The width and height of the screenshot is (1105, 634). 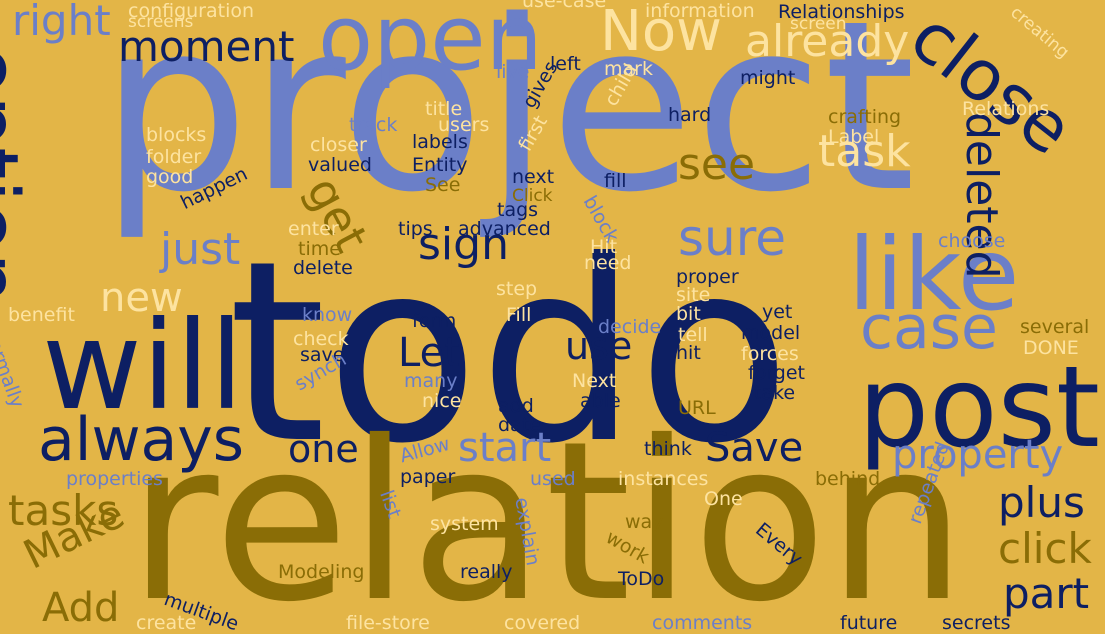 What do you see at coordinates (519, 425) in the screenshot?
I see `cloud-word: date` at bounding box center [519, 425].